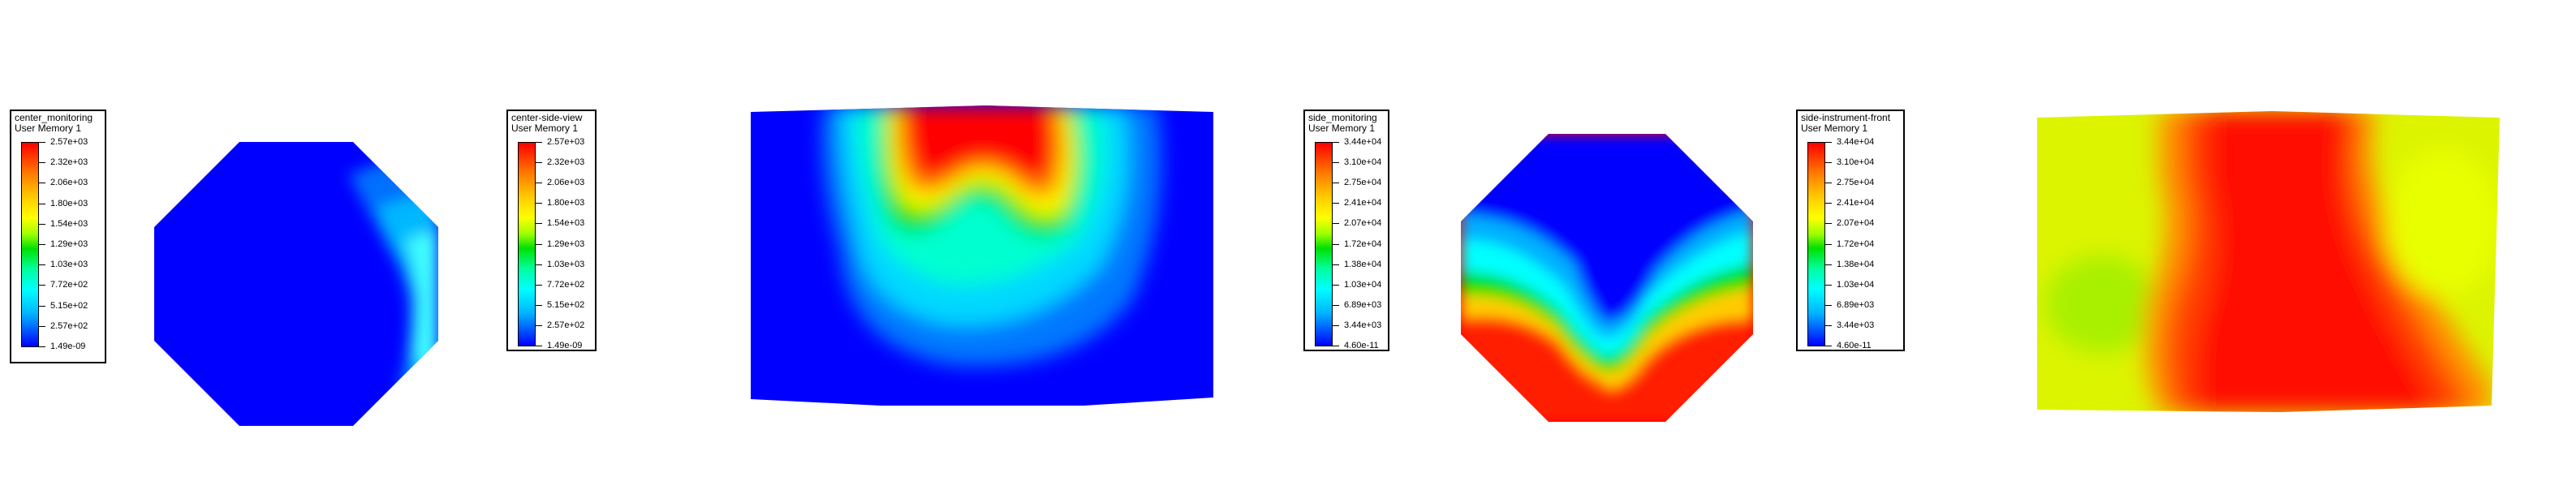 The width and height of the screenshot is (2576, 477). What do you see at coordinates (982, 255) in the screenshot?
I see `contour-plot-center-side-view` at bounding box center [982, 255].